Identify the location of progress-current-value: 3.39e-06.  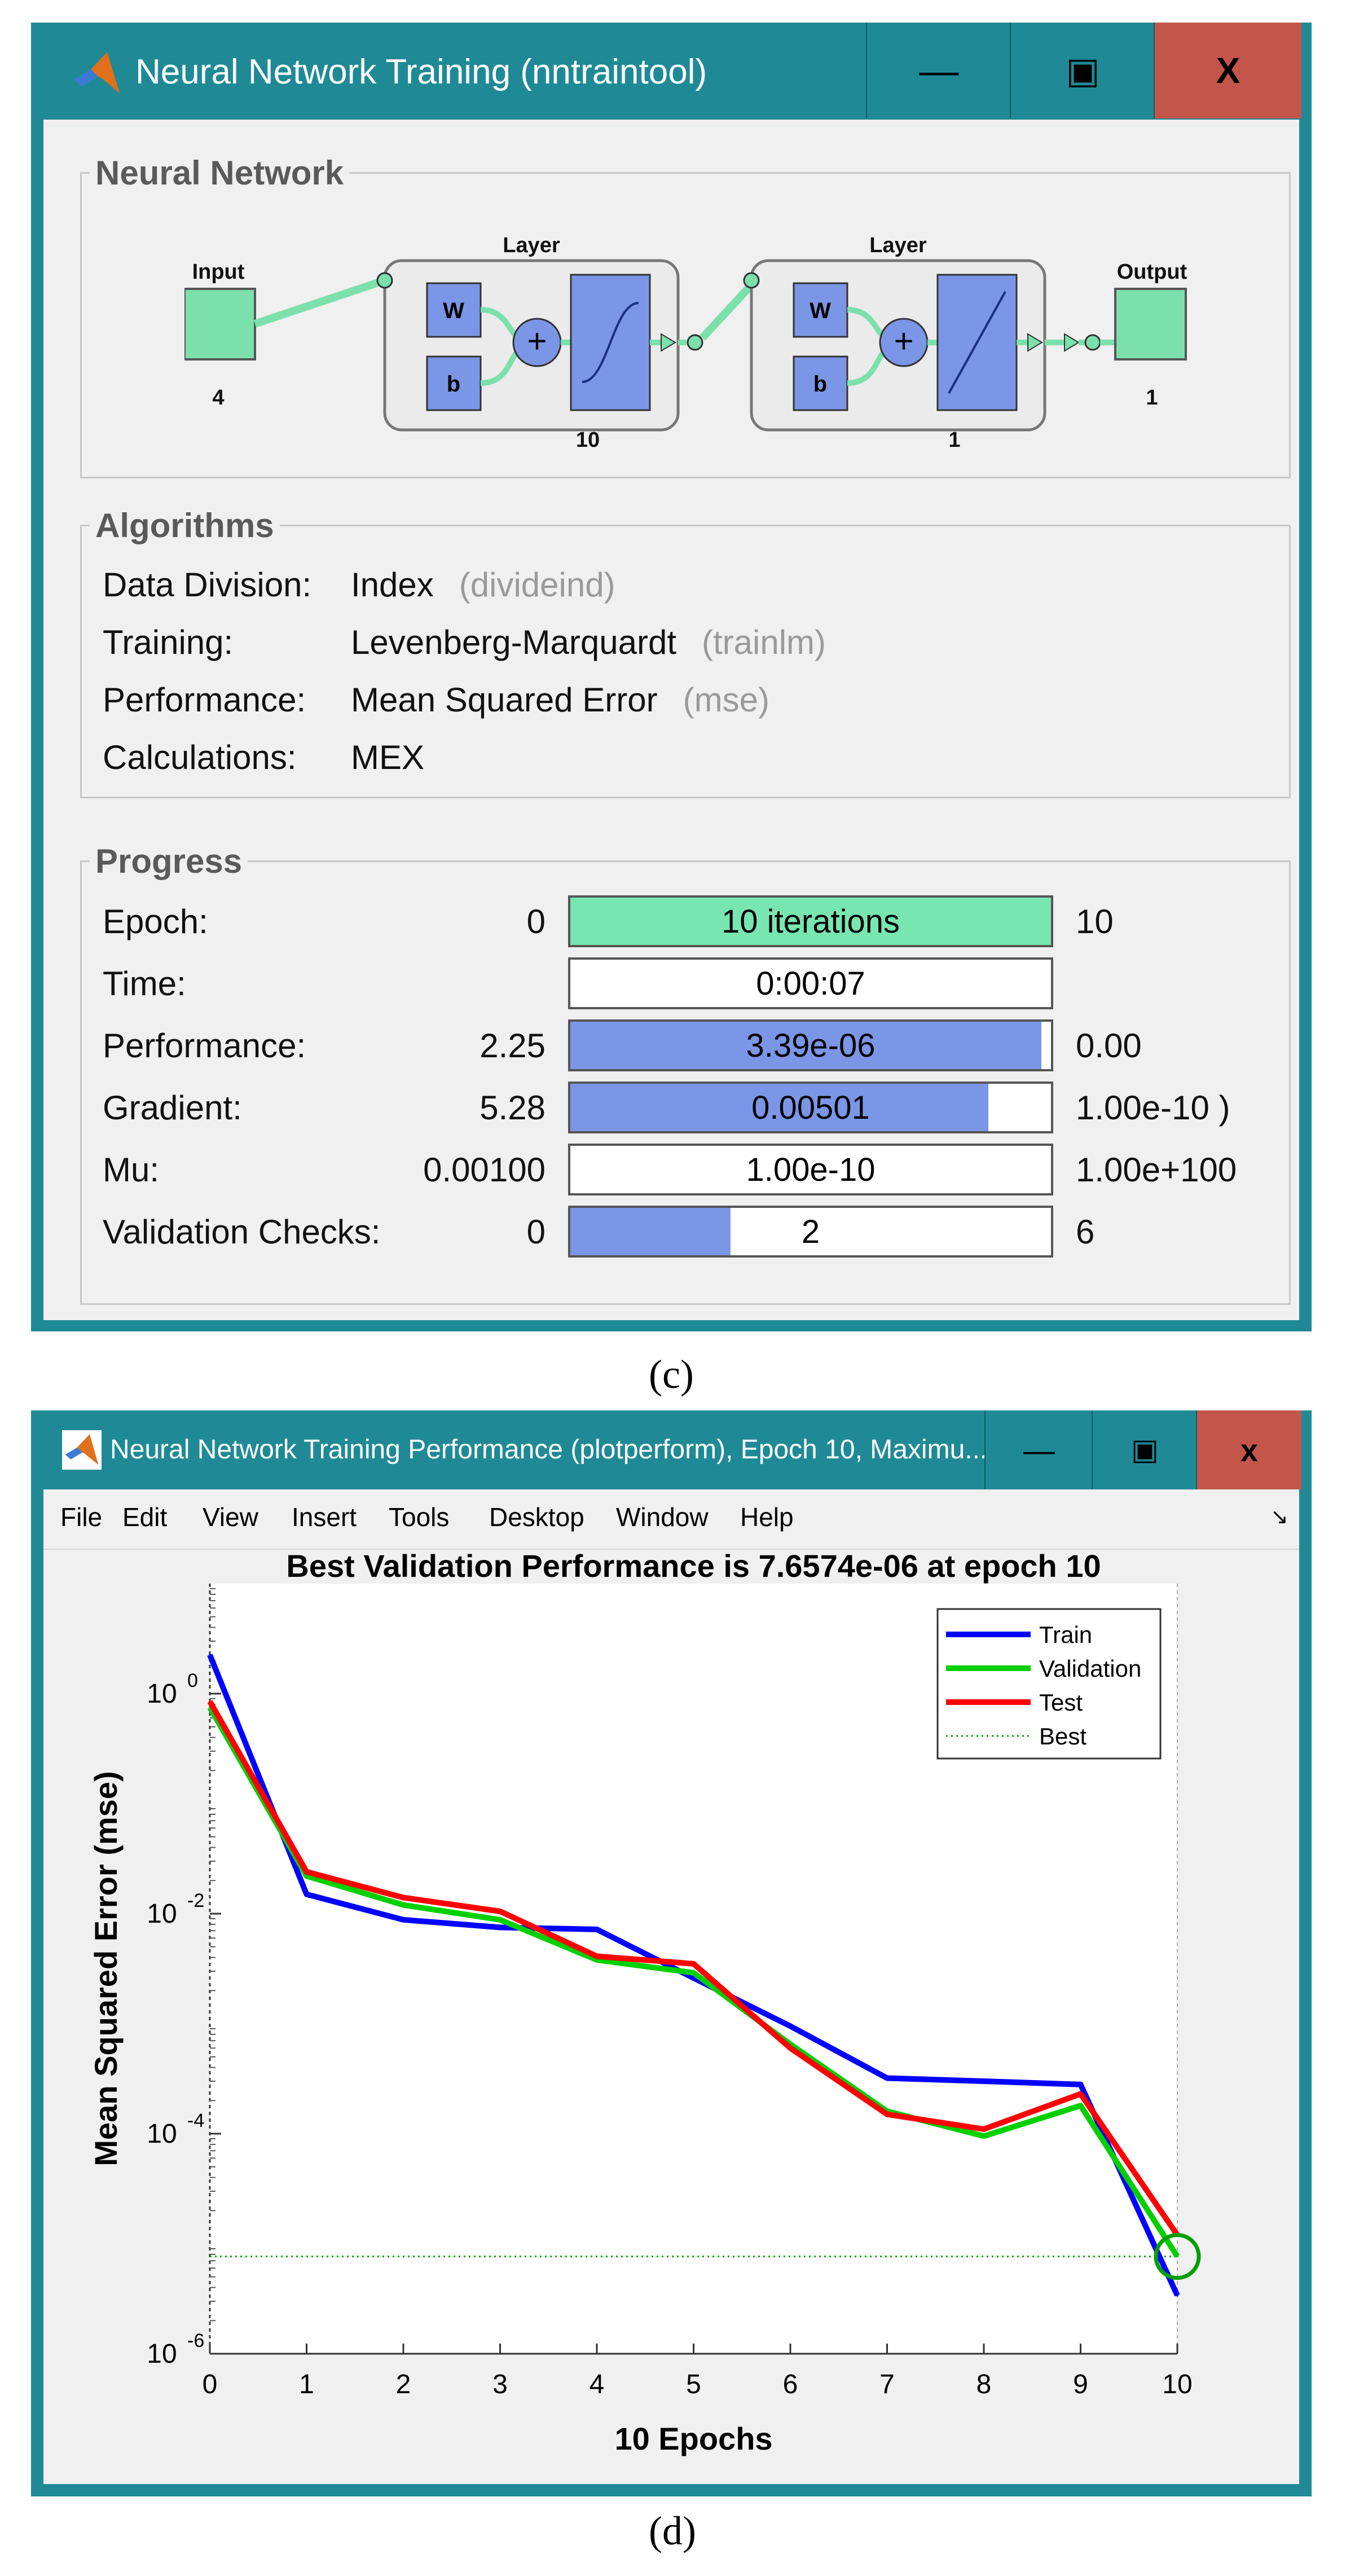
(811, 1045).